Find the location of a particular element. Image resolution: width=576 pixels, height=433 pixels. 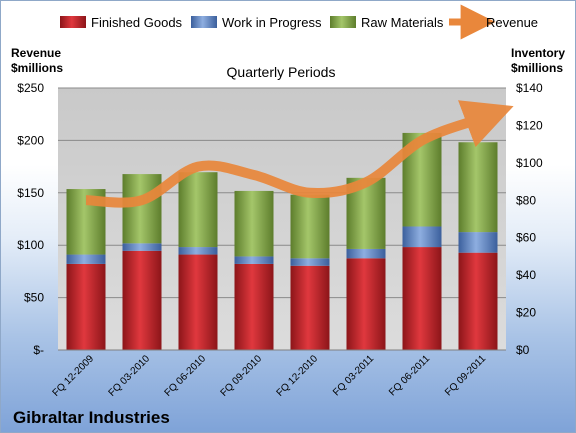

x-tick-label: FQ 12-2009 is located at coordinates (74, 376).